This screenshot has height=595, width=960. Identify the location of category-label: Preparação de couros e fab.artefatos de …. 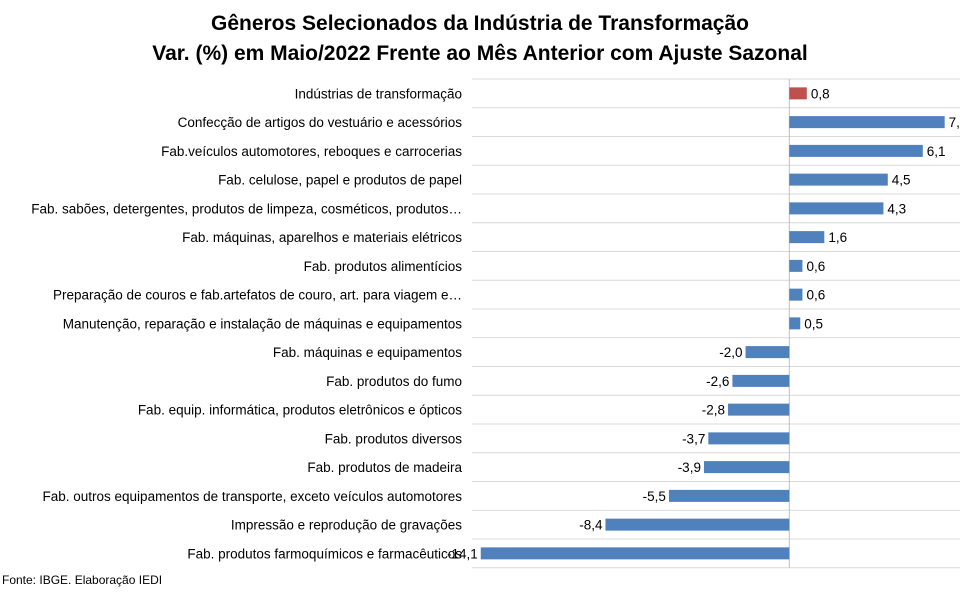
(257, 295).